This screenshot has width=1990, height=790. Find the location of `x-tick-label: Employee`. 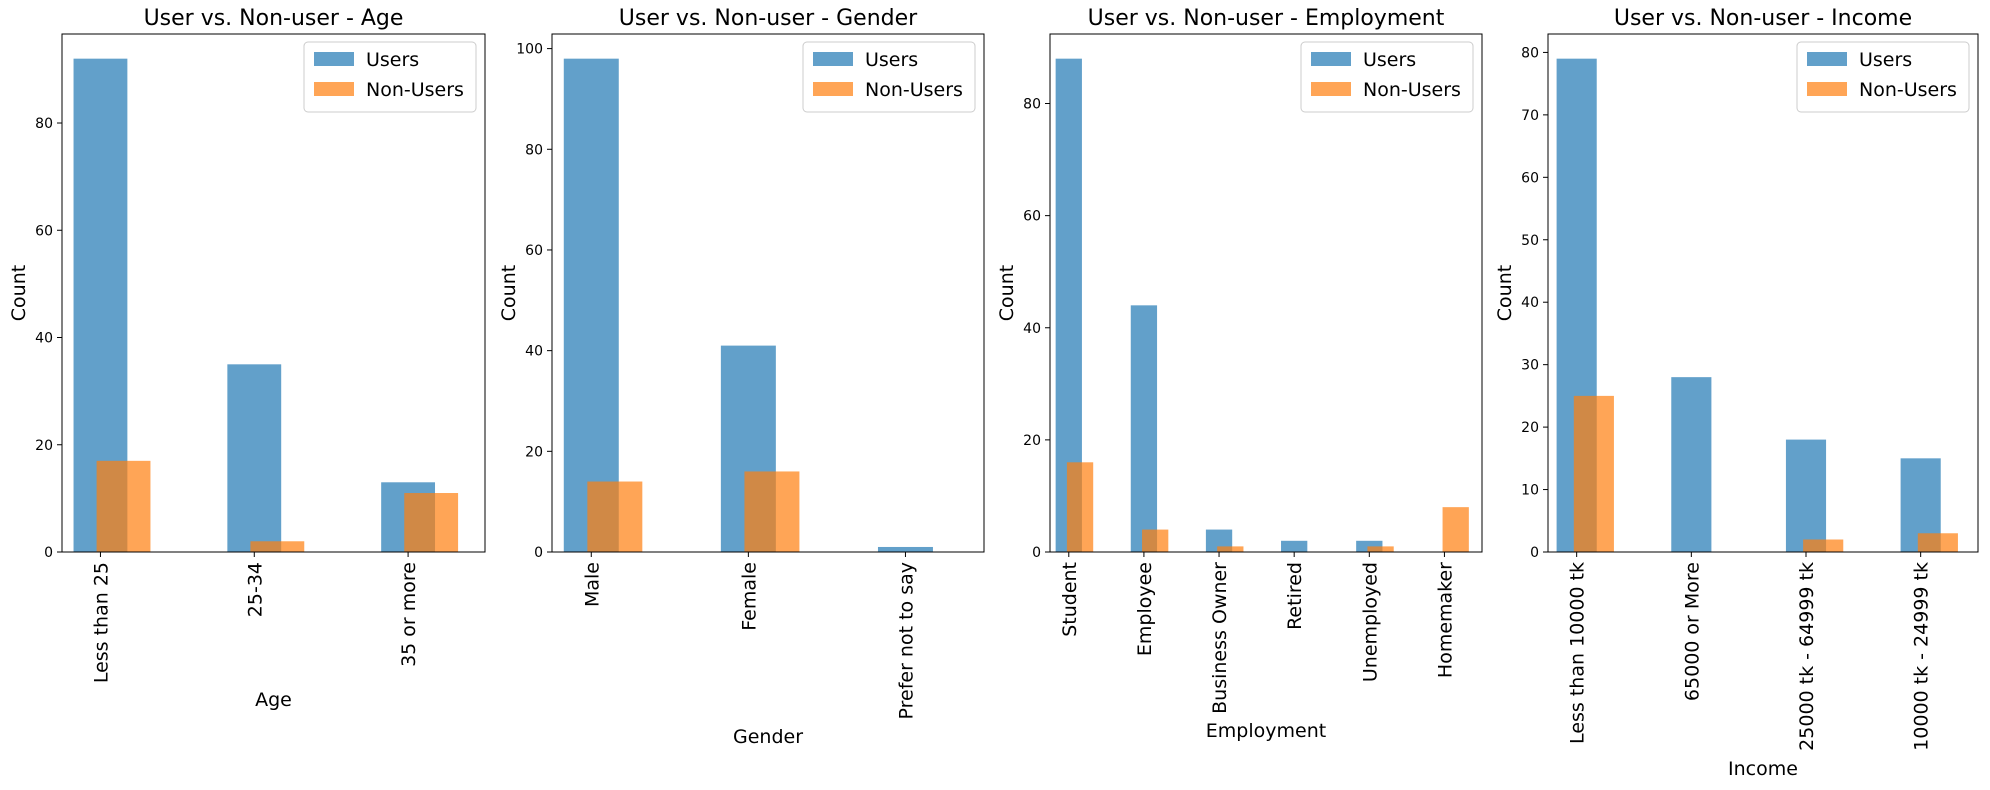

x-tick-label: Employee is located at coordinates (1145, 609).